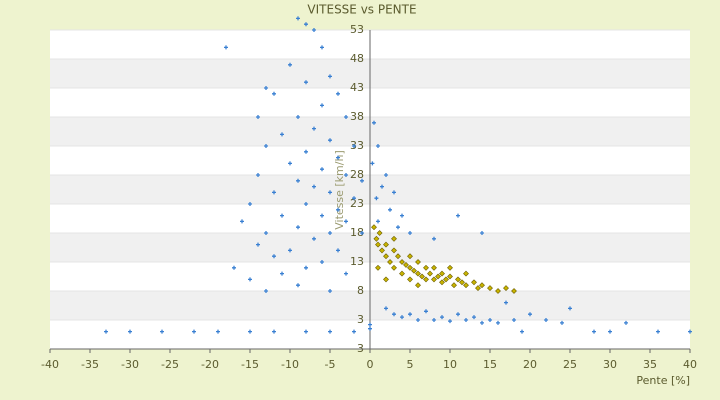  What do you see at coordinates (210, 364) in the screenshot?
I see `x-tick-label: -20` at bounding box center [210, 364].